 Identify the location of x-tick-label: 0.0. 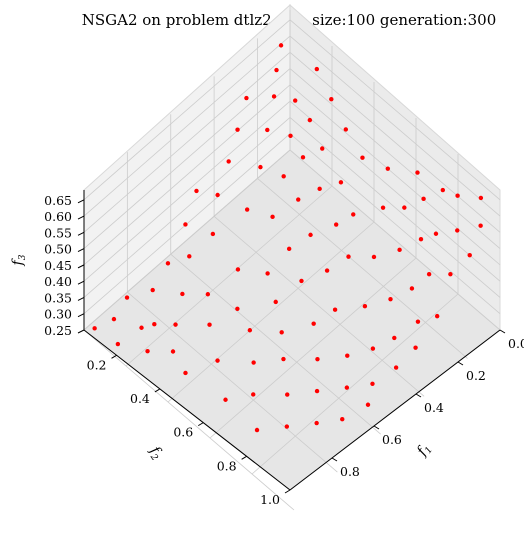
(516, 343).